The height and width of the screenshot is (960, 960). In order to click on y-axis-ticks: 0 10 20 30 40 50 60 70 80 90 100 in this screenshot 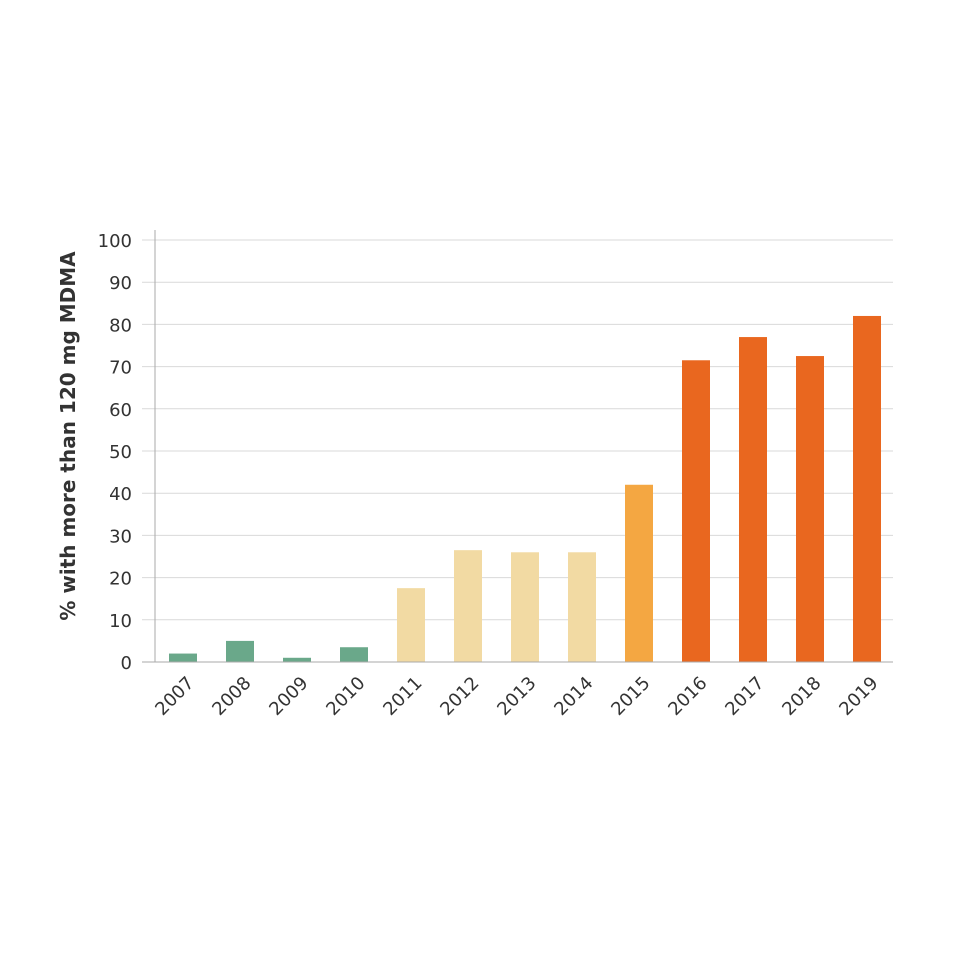, I will do `click(115, 452)`.